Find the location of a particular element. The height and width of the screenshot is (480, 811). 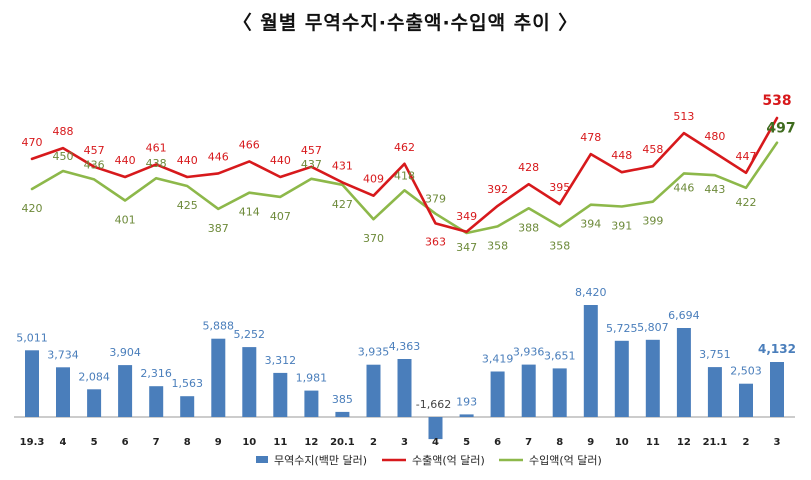

import-data-label: 422 is located at coordinates (745, 202).